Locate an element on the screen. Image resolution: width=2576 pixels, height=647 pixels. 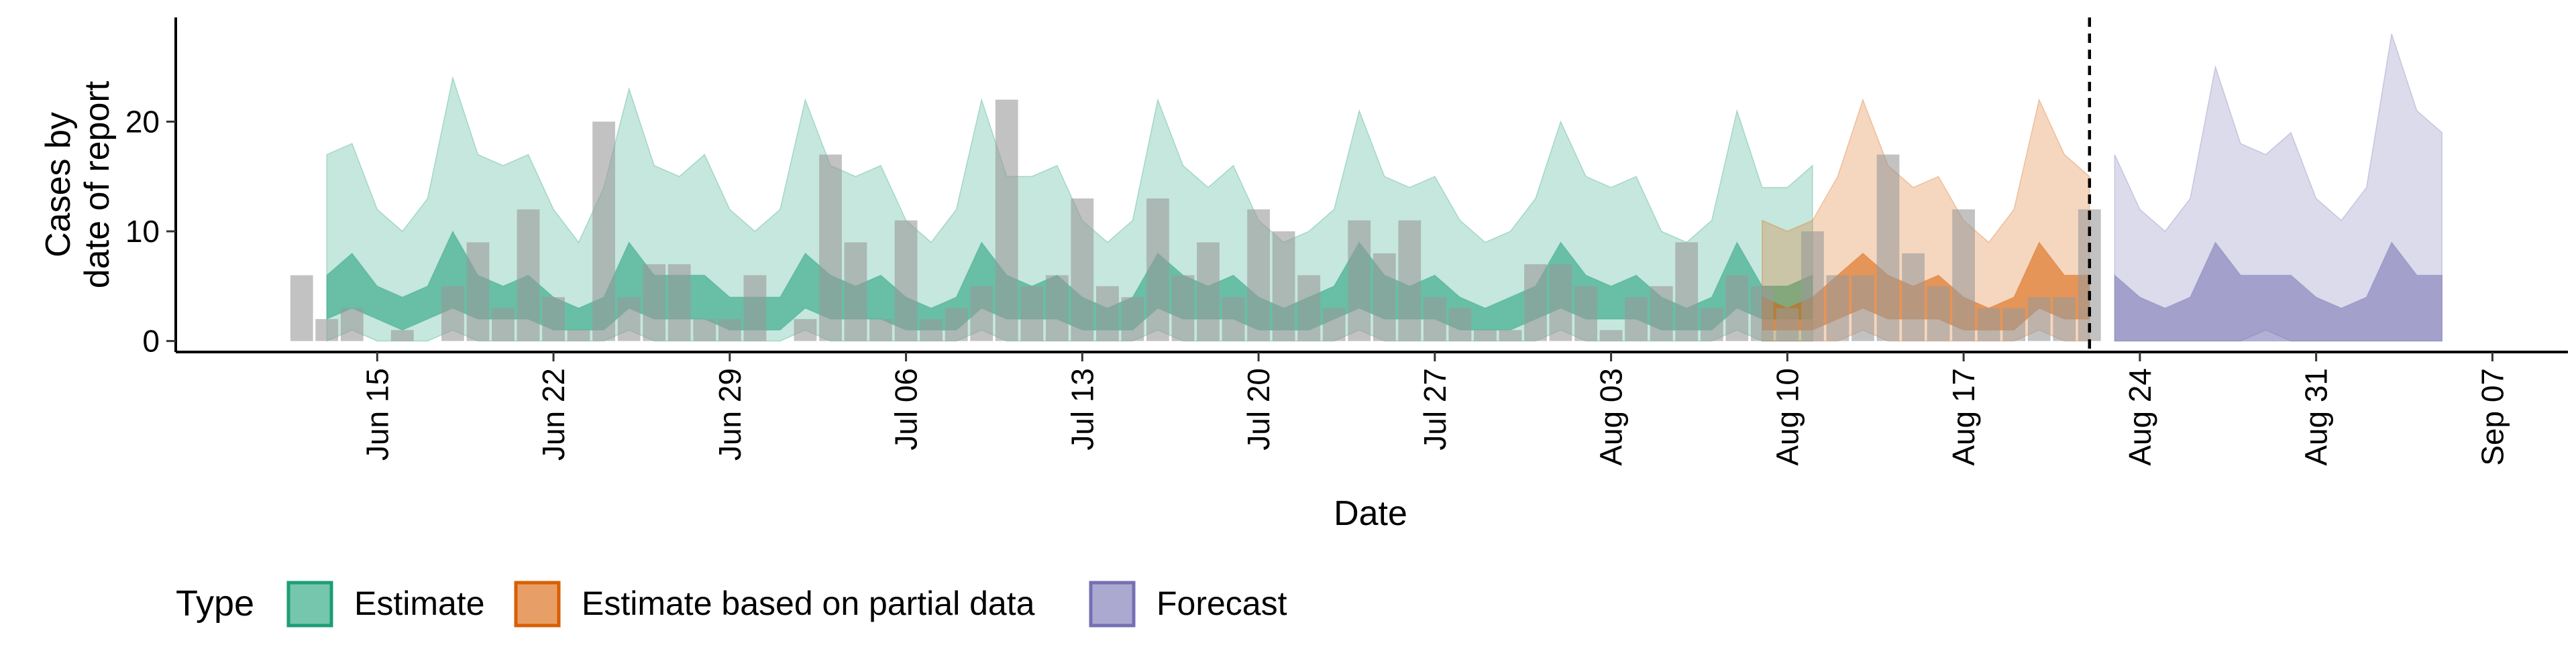
x-tick-label: Jun 29 is located at coordinates (729, 414).